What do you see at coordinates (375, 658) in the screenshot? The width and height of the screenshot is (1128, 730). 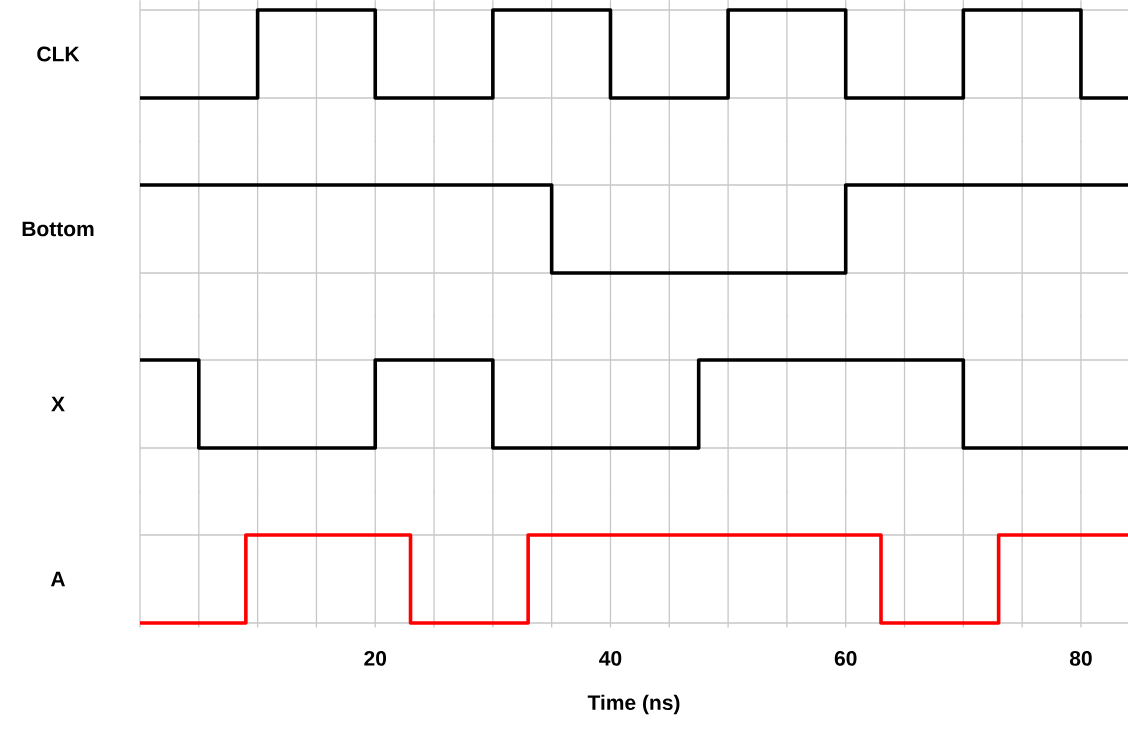 I see `x-tick-label: 20` at bounding box center [375, 658].